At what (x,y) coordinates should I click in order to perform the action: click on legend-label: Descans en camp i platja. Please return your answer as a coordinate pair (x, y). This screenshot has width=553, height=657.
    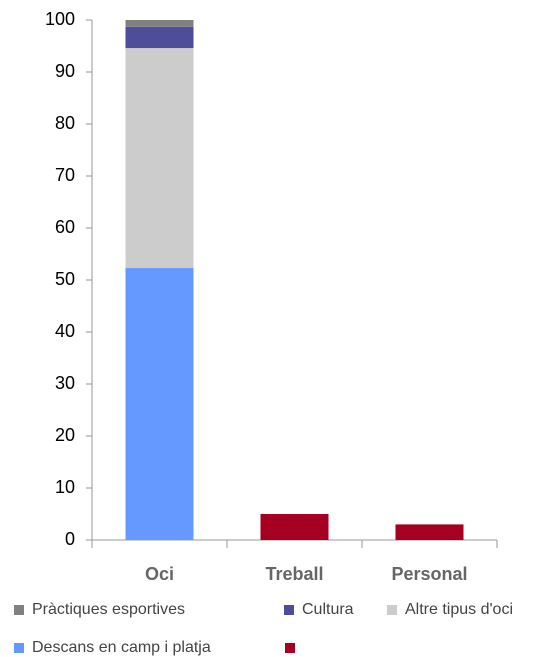
    Looking at the image, I should click on (121, 647).